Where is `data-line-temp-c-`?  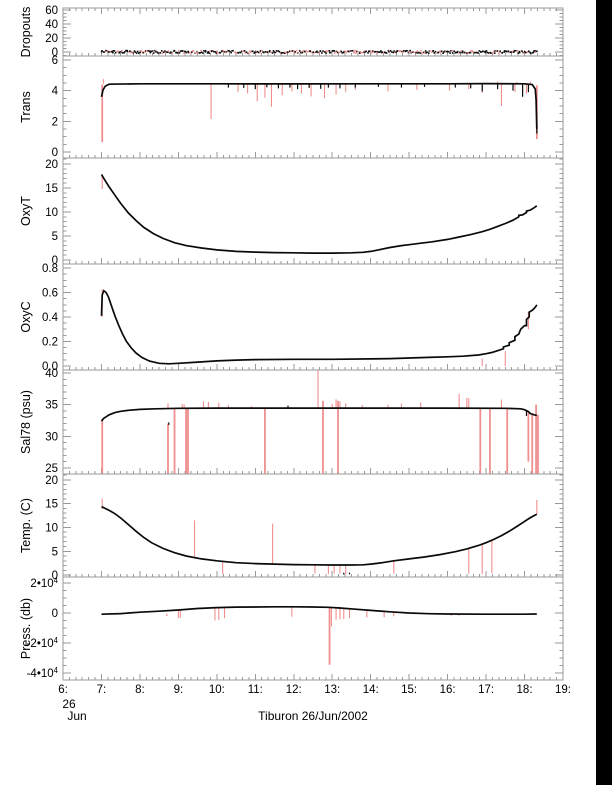
data-line-temp-c- is located at coordinates (319, 535).